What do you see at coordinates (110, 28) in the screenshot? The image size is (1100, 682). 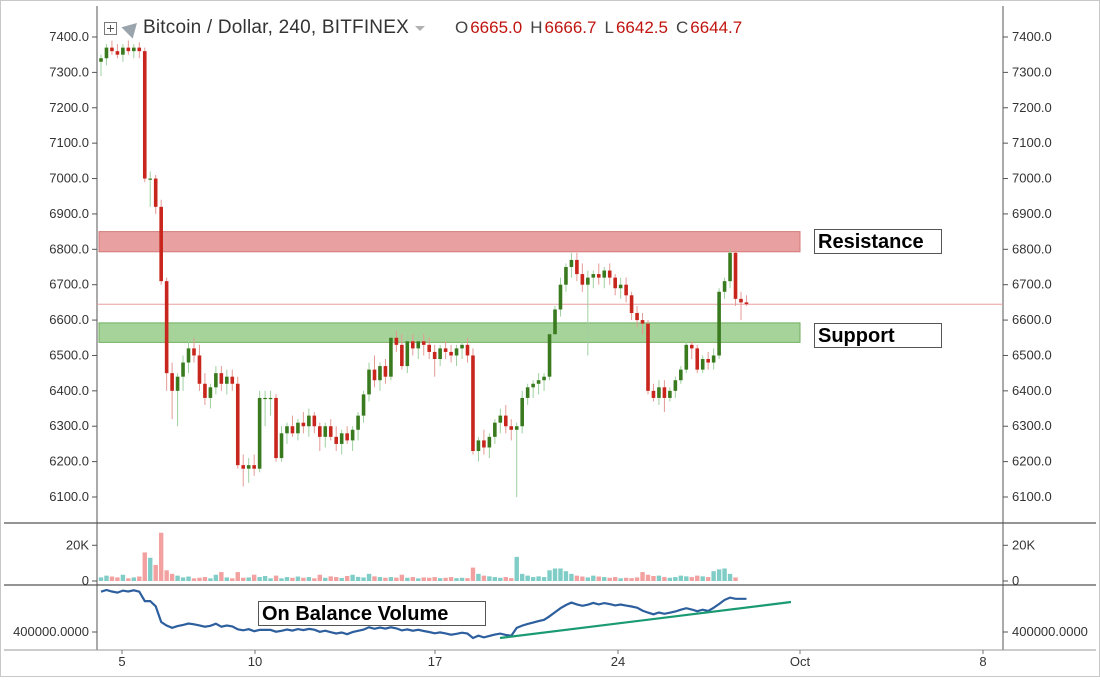 I see `plus-icon` at bounding box center [110, 28].